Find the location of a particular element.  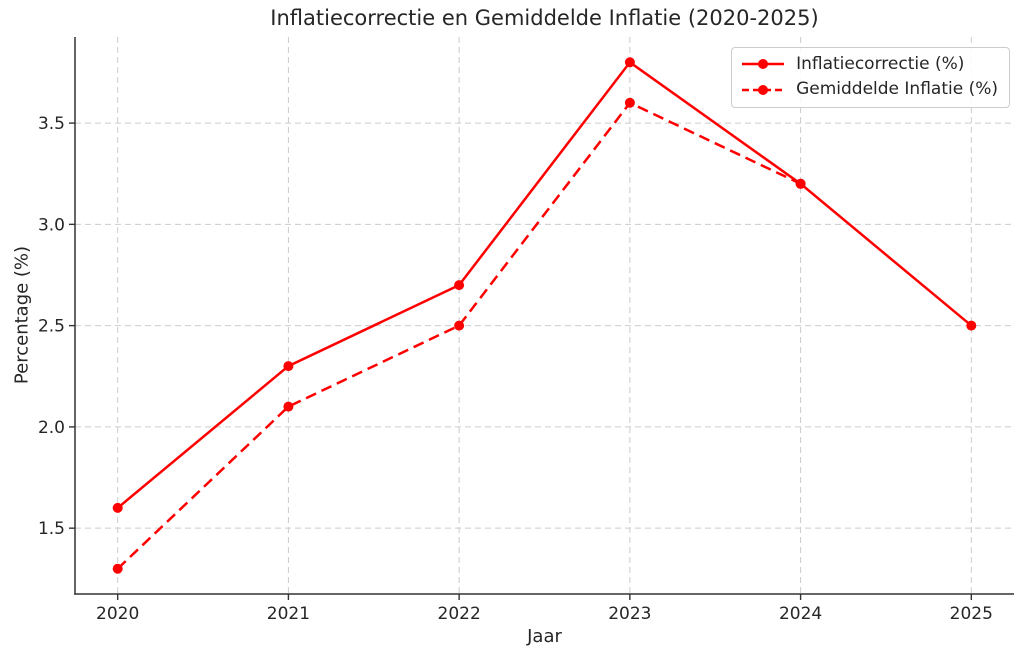

data-point-gemiddelde-inflatie-2021 is located at coordinates (288, 406).